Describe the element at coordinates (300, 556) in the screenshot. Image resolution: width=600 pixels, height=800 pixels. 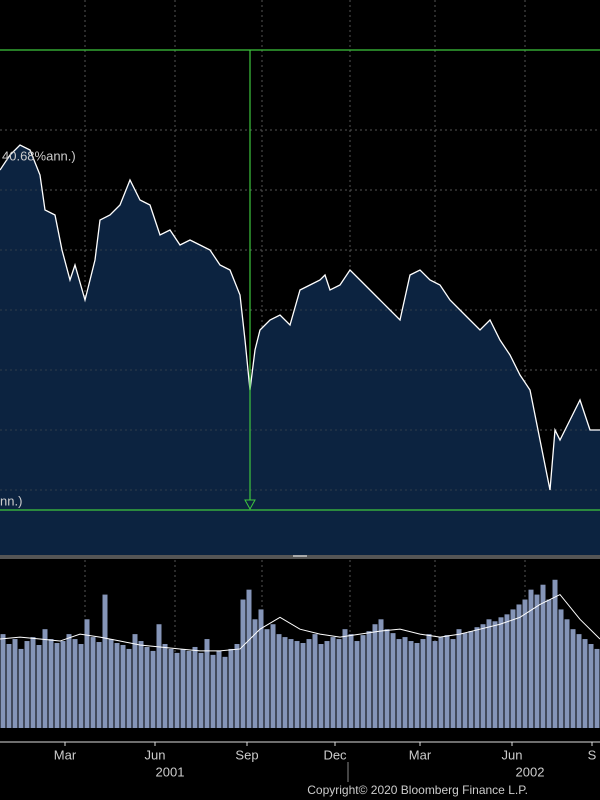
I see `separator-handle` at that location.